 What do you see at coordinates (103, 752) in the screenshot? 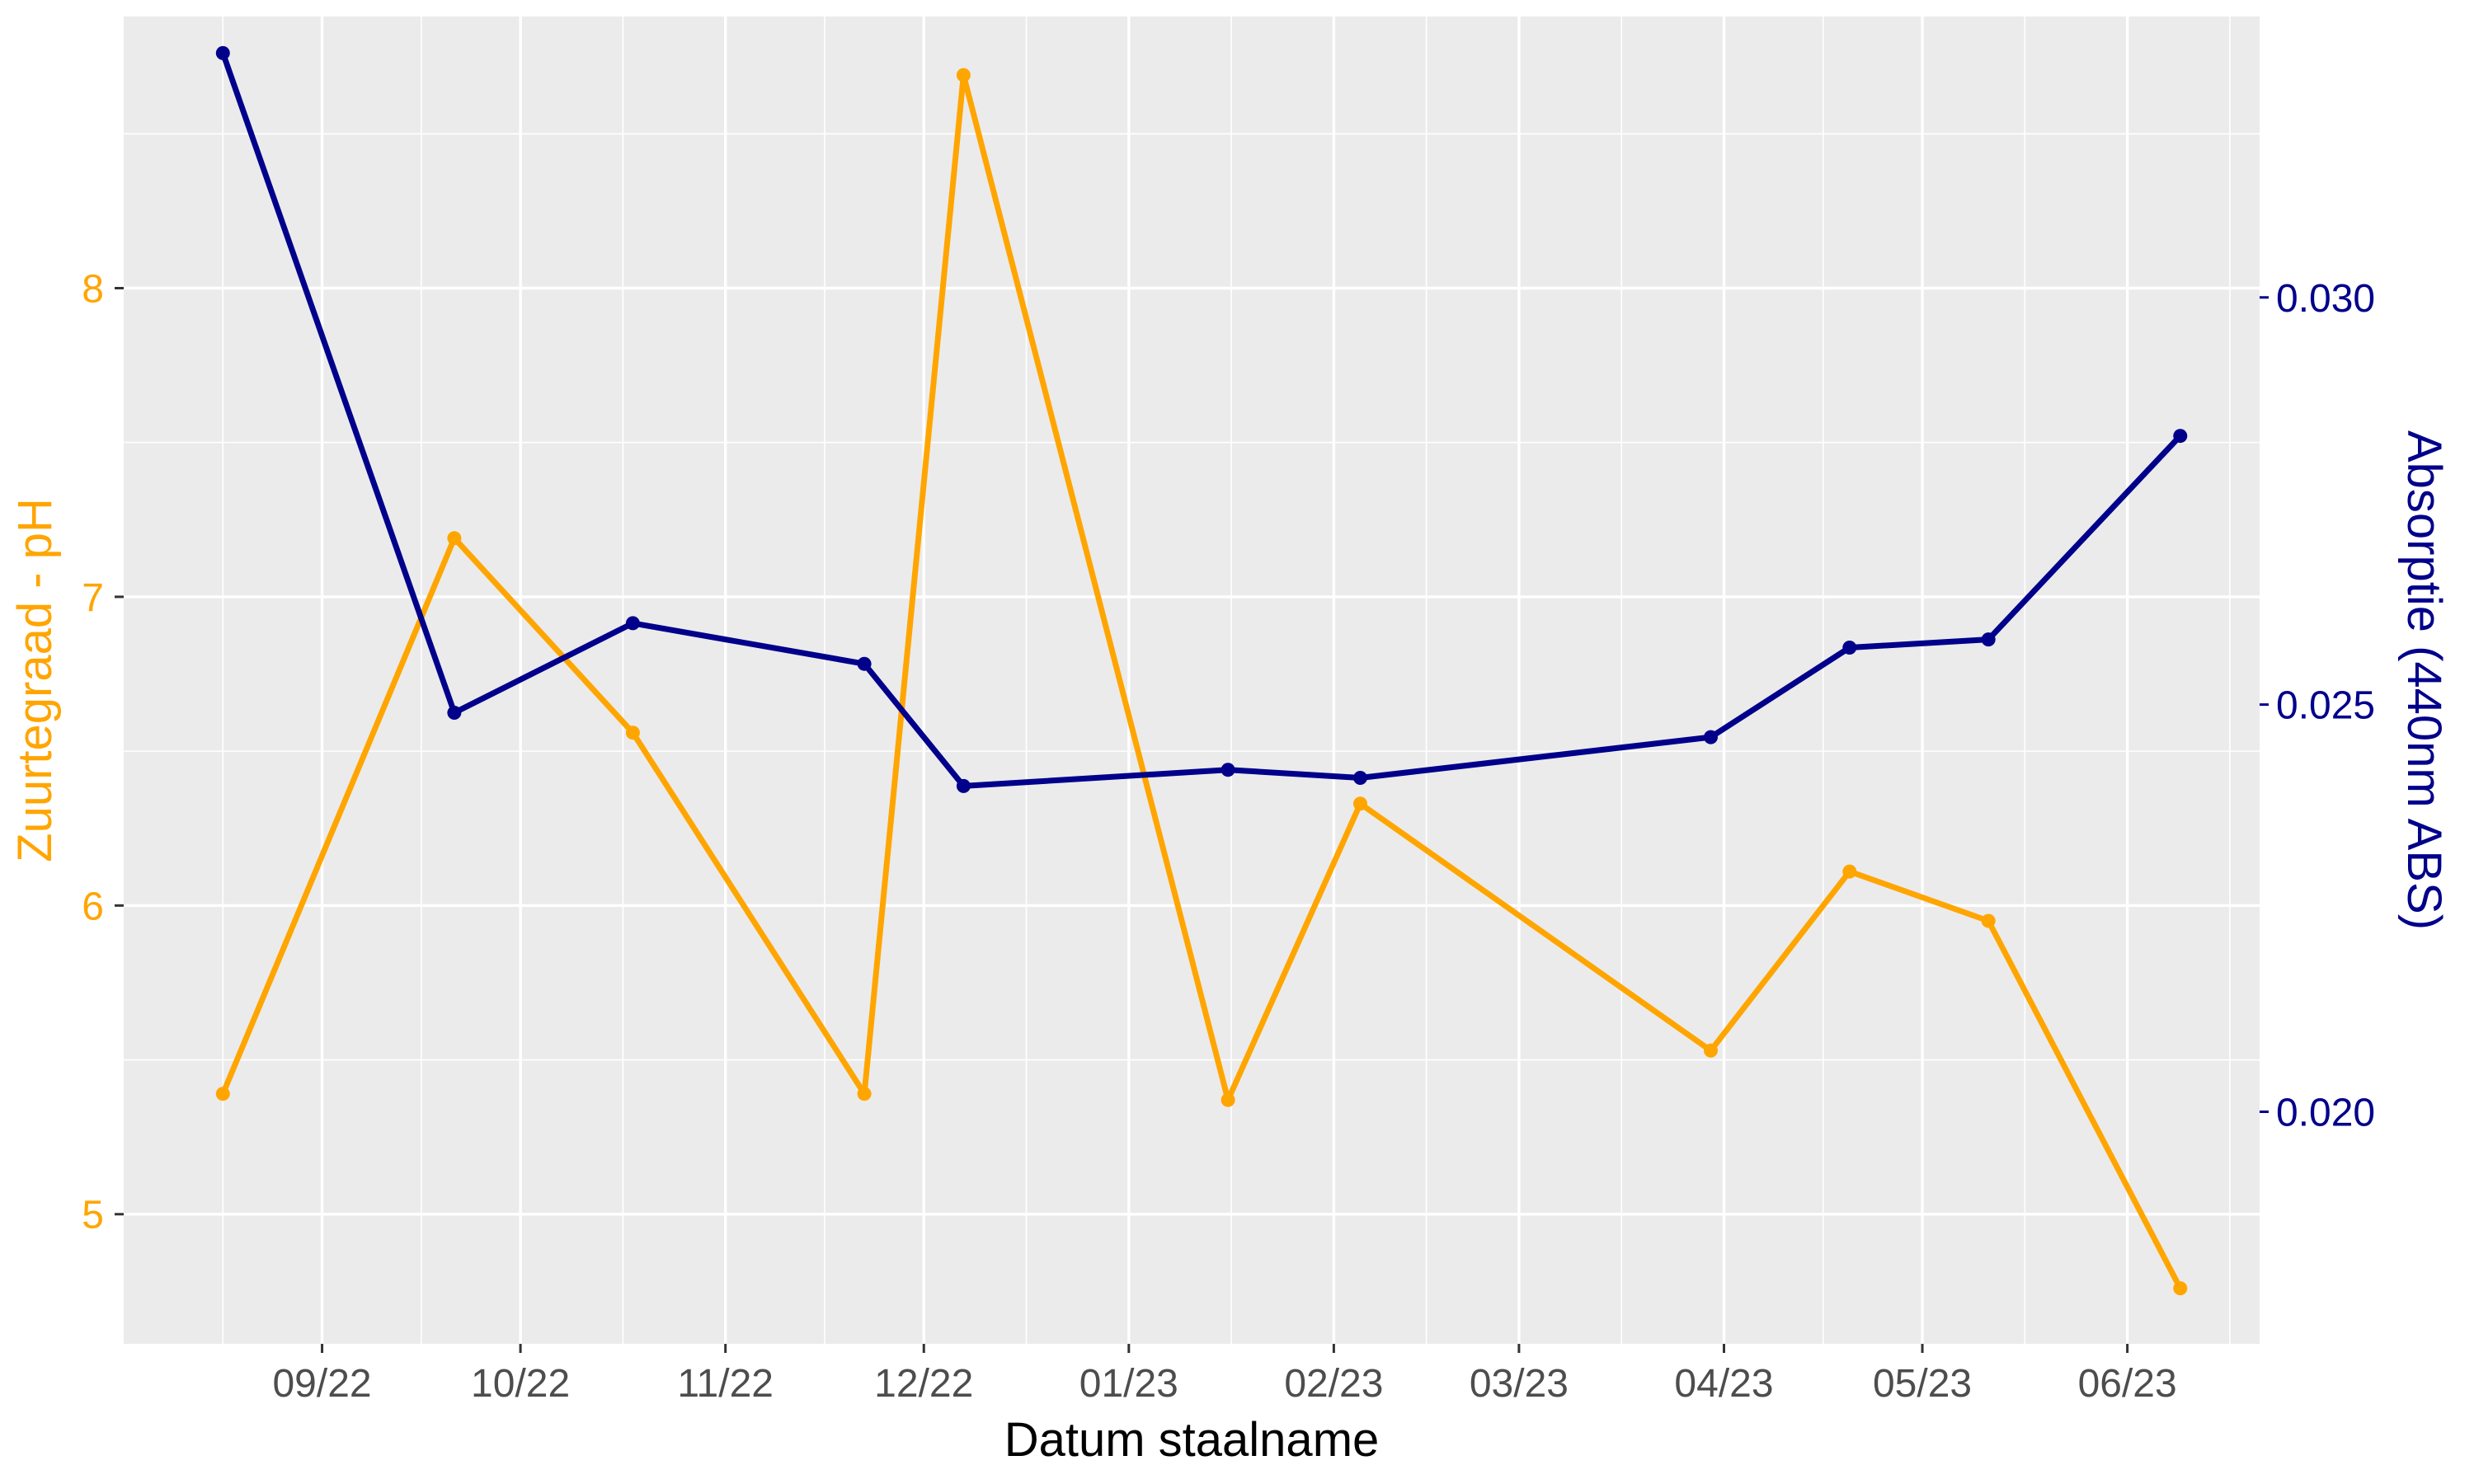
I see `y-axis-left: 5 6 7 8` at bounding box center [103, 752].